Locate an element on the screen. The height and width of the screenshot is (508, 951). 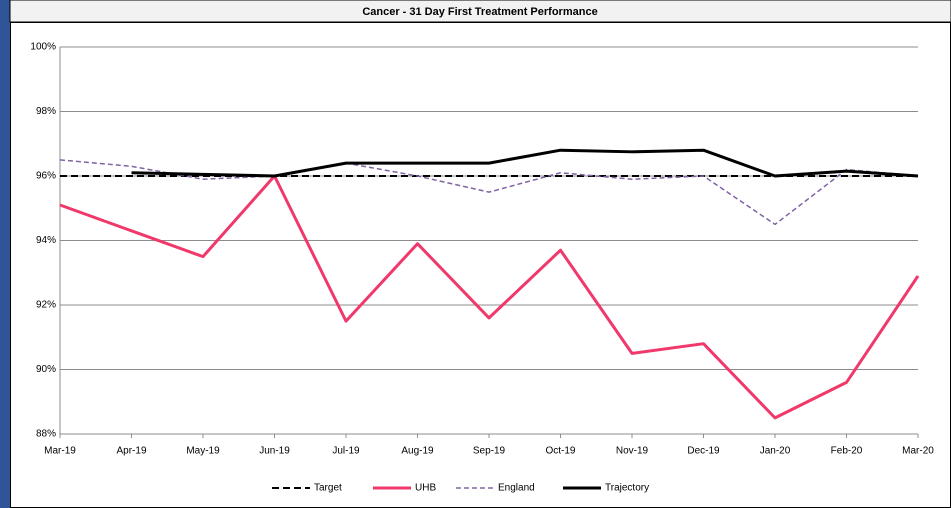
x-tick-label: Mar-19 is located at coordinates (60, 451).